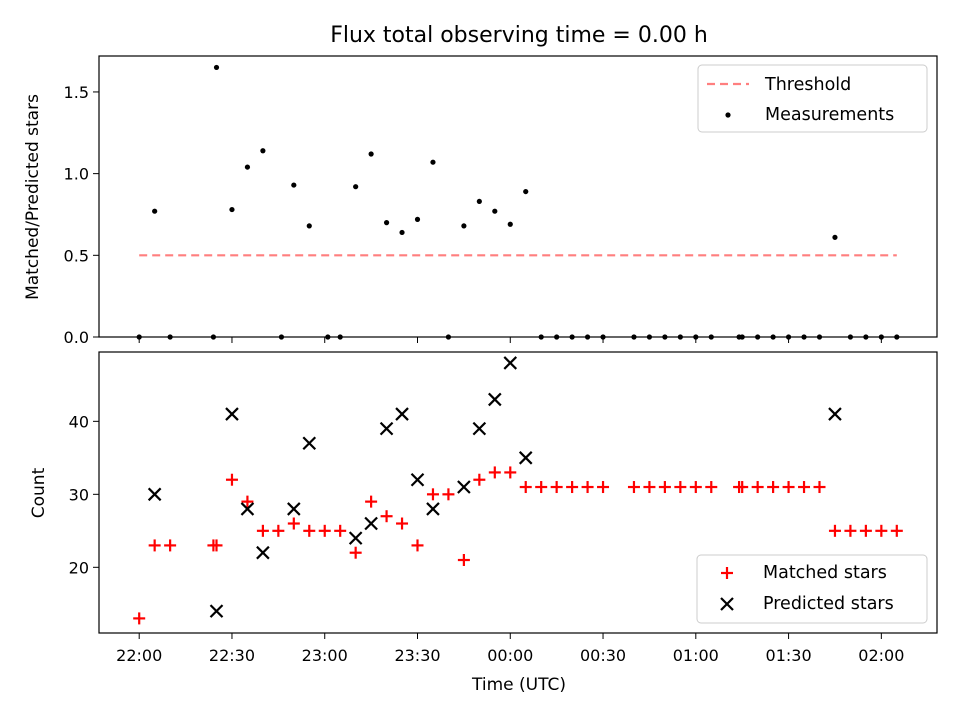 Image resolution: width=960 pixels, height=720 pixels. Describe the element at coordinates (76, 337) in the screenshot. I see `top-y-tick-label: 0.0` at that location.